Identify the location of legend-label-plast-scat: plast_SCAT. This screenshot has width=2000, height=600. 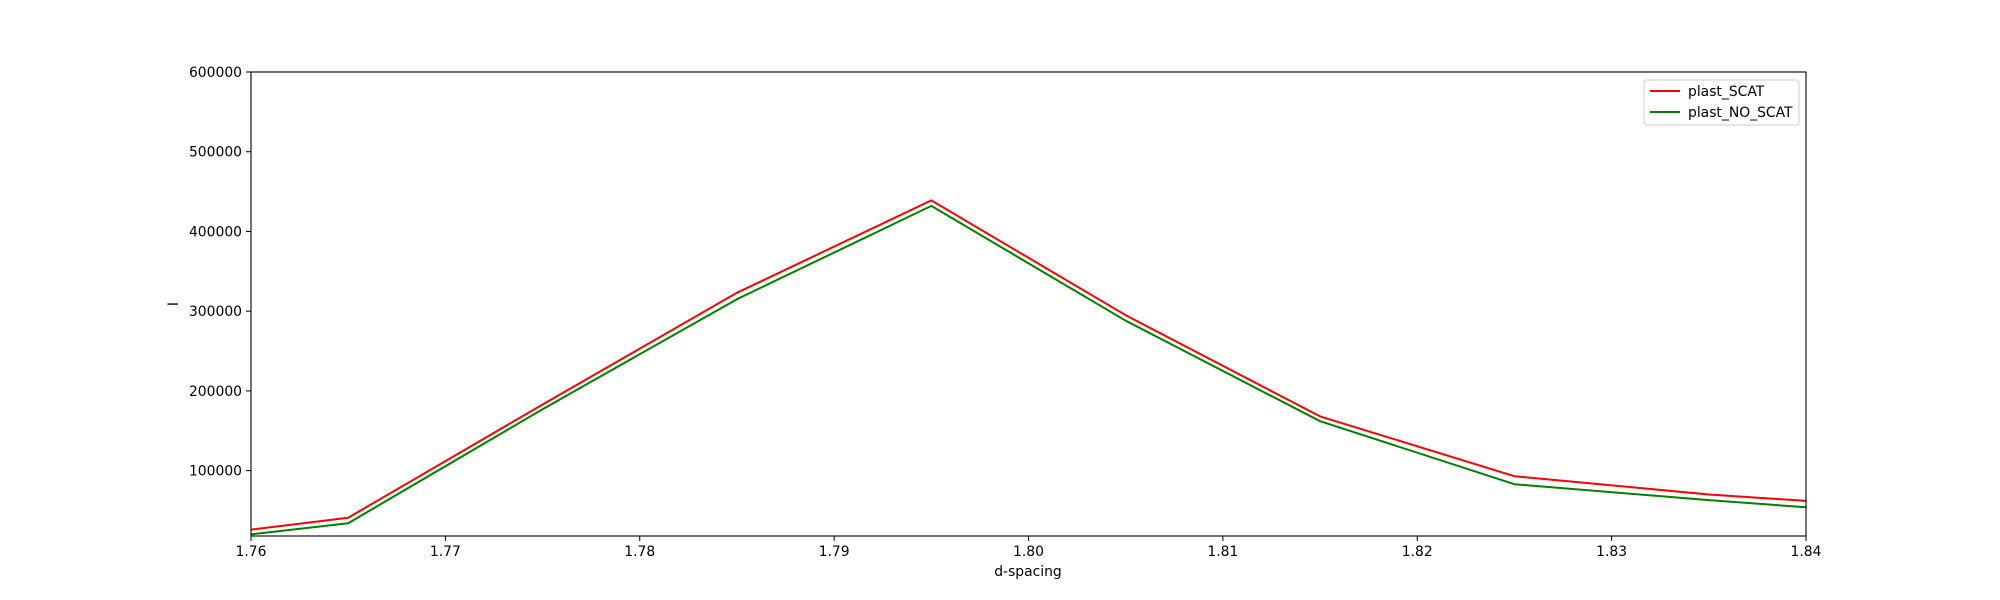
(1726, 92).